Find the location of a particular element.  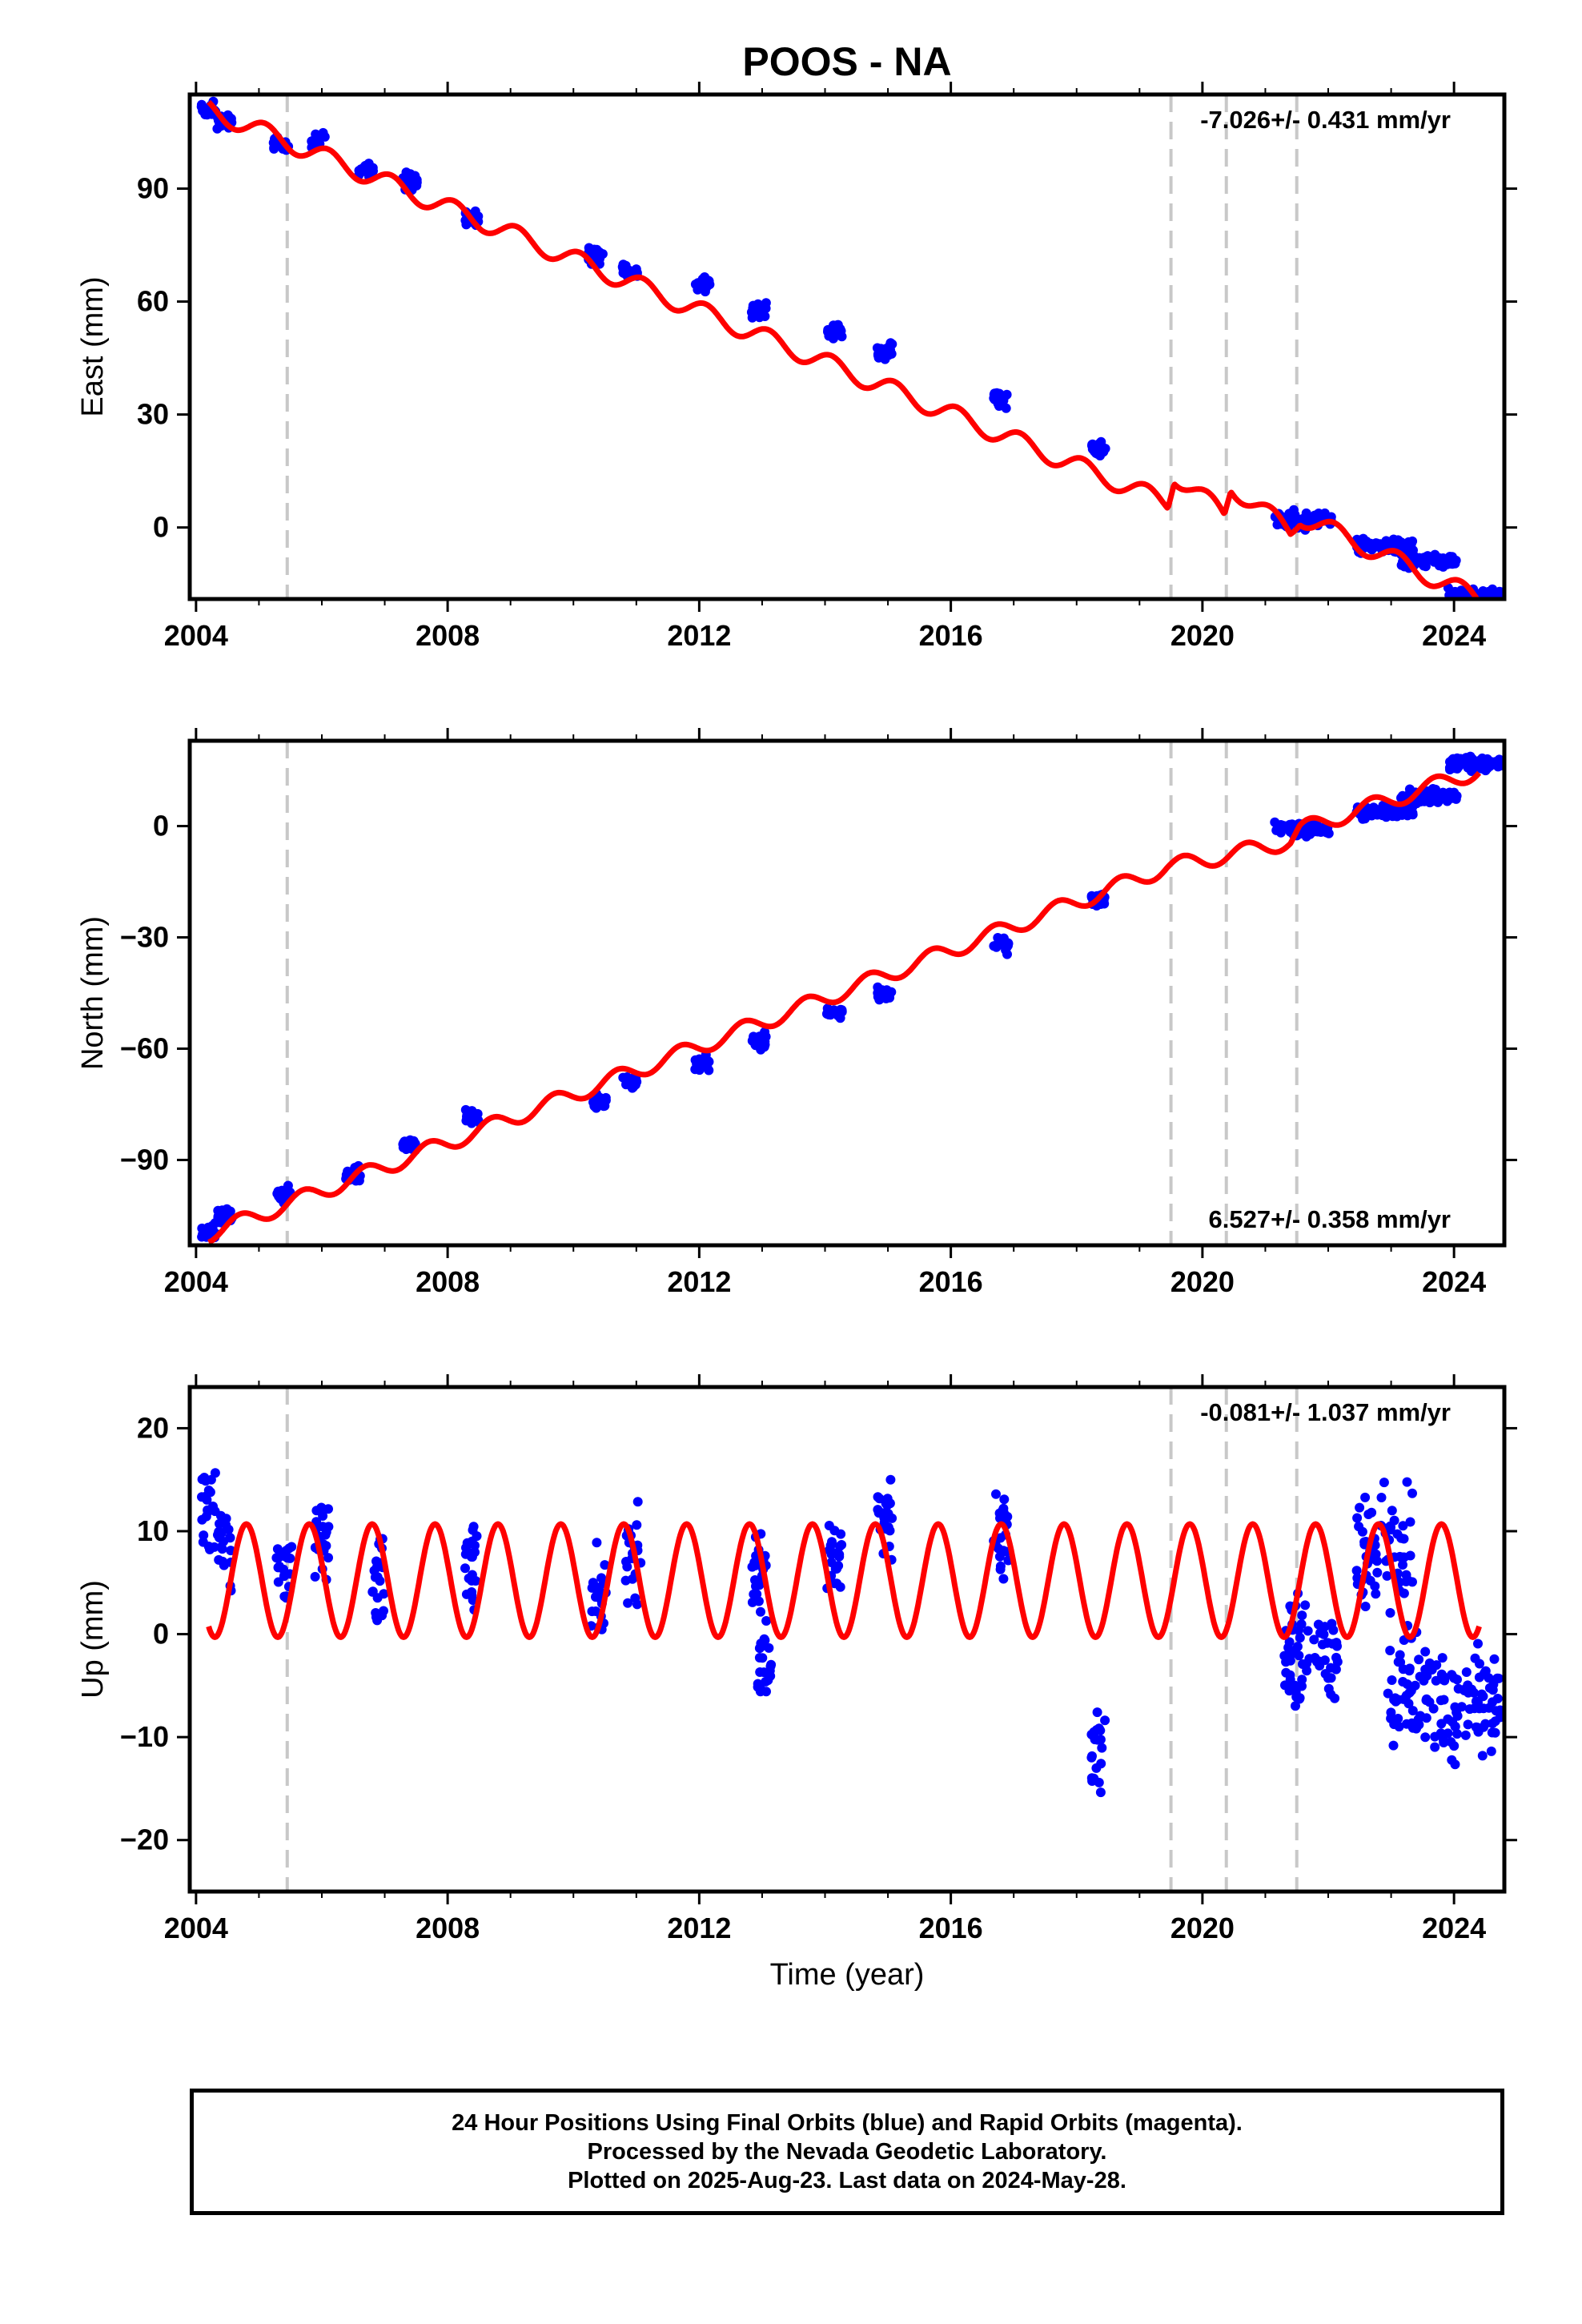

x-tick-label: 2008 is located at coordinates (448, 635).